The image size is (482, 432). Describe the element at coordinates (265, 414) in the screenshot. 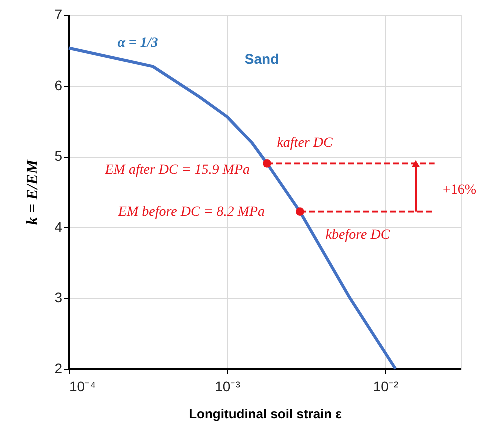

I see `x-axis-title: Longitudinal soil strain ε` at that location.